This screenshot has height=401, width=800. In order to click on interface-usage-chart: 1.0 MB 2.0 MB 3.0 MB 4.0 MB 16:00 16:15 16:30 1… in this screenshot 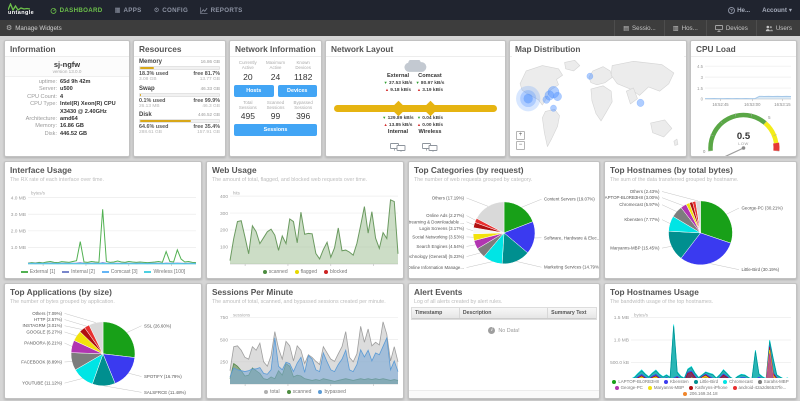, I will do `click(103, 226)`.